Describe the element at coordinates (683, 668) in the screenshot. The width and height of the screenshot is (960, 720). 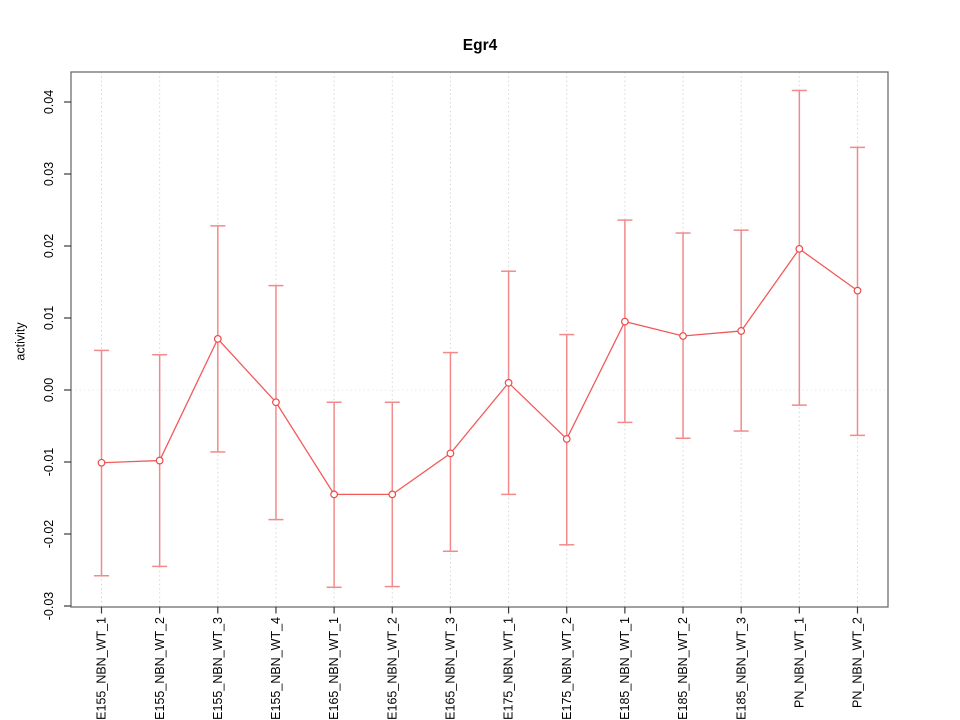
I see `x-tick-label: E185_NBN_WT_2` at that location.